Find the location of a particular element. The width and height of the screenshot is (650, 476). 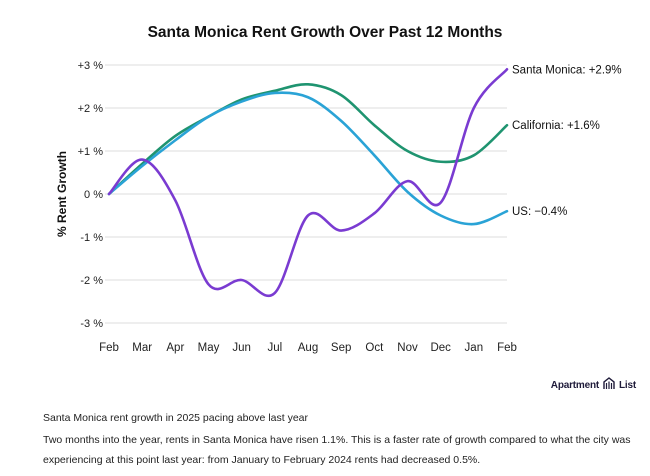

building-icon is located at coordinates (609, 385).